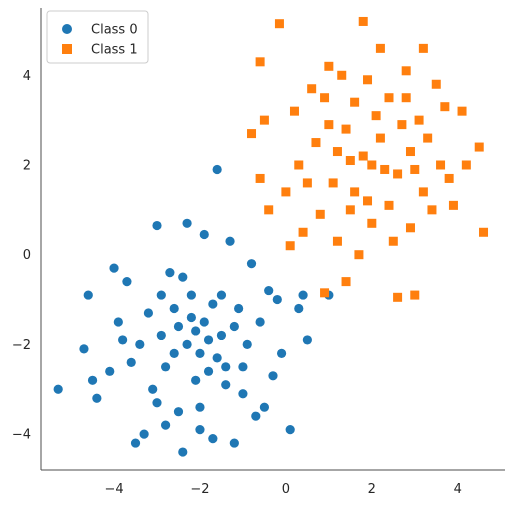 The height and width of the screenshot is (505, 515). Describe the element at coordinates (458, 489) in the screenshot. I see `x-tick-label: 4` at that location.